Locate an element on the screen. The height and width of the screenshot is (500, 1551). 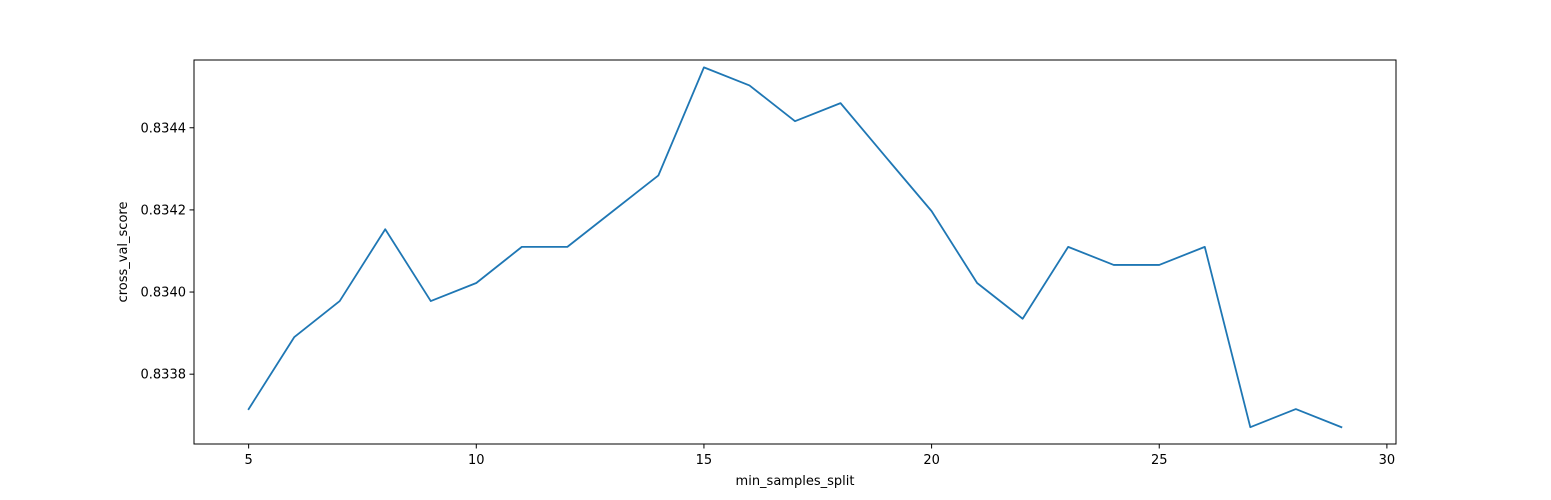
y-axis-label: cross_val_score is located at coordinates (123, 252).